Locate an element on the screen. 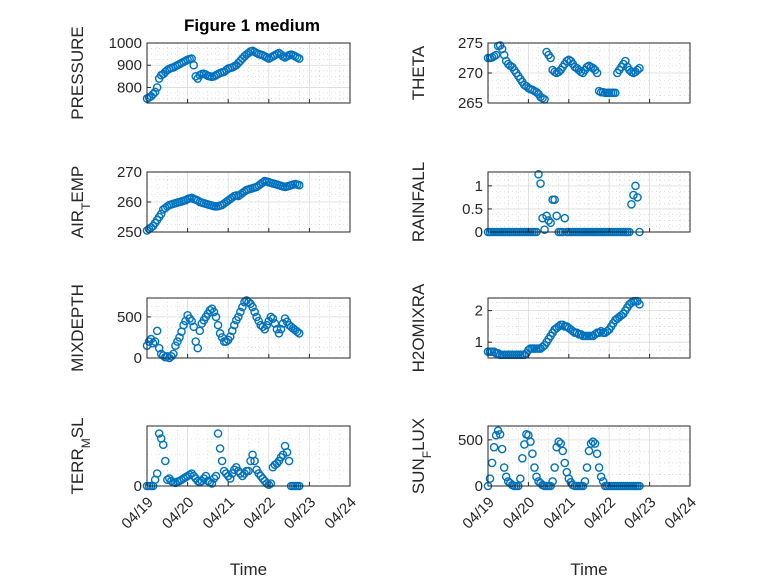 The width and height of the screenshot is (778, 583). x-axis-label: Time is located at coordinates (588, 569).